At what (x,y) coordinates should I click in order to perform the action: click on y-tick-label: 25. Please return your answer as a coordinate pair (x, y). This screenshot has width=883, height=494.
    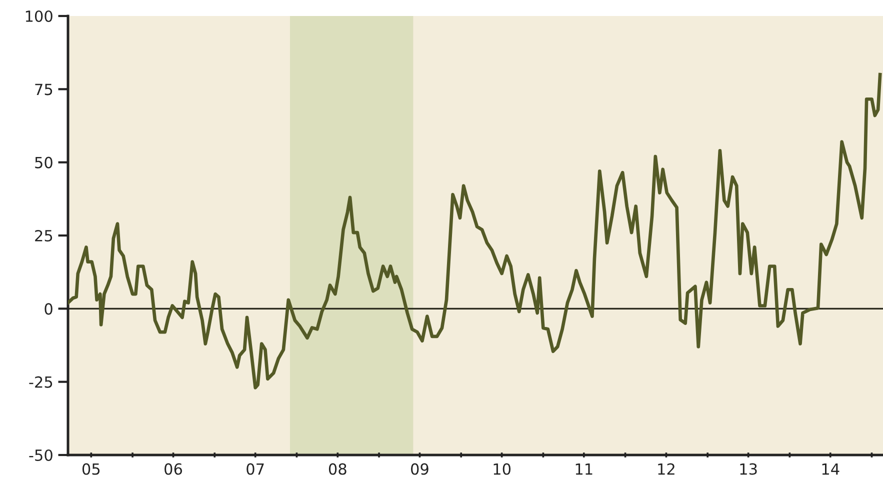
    Looking at the image, I should click on (43, 236).